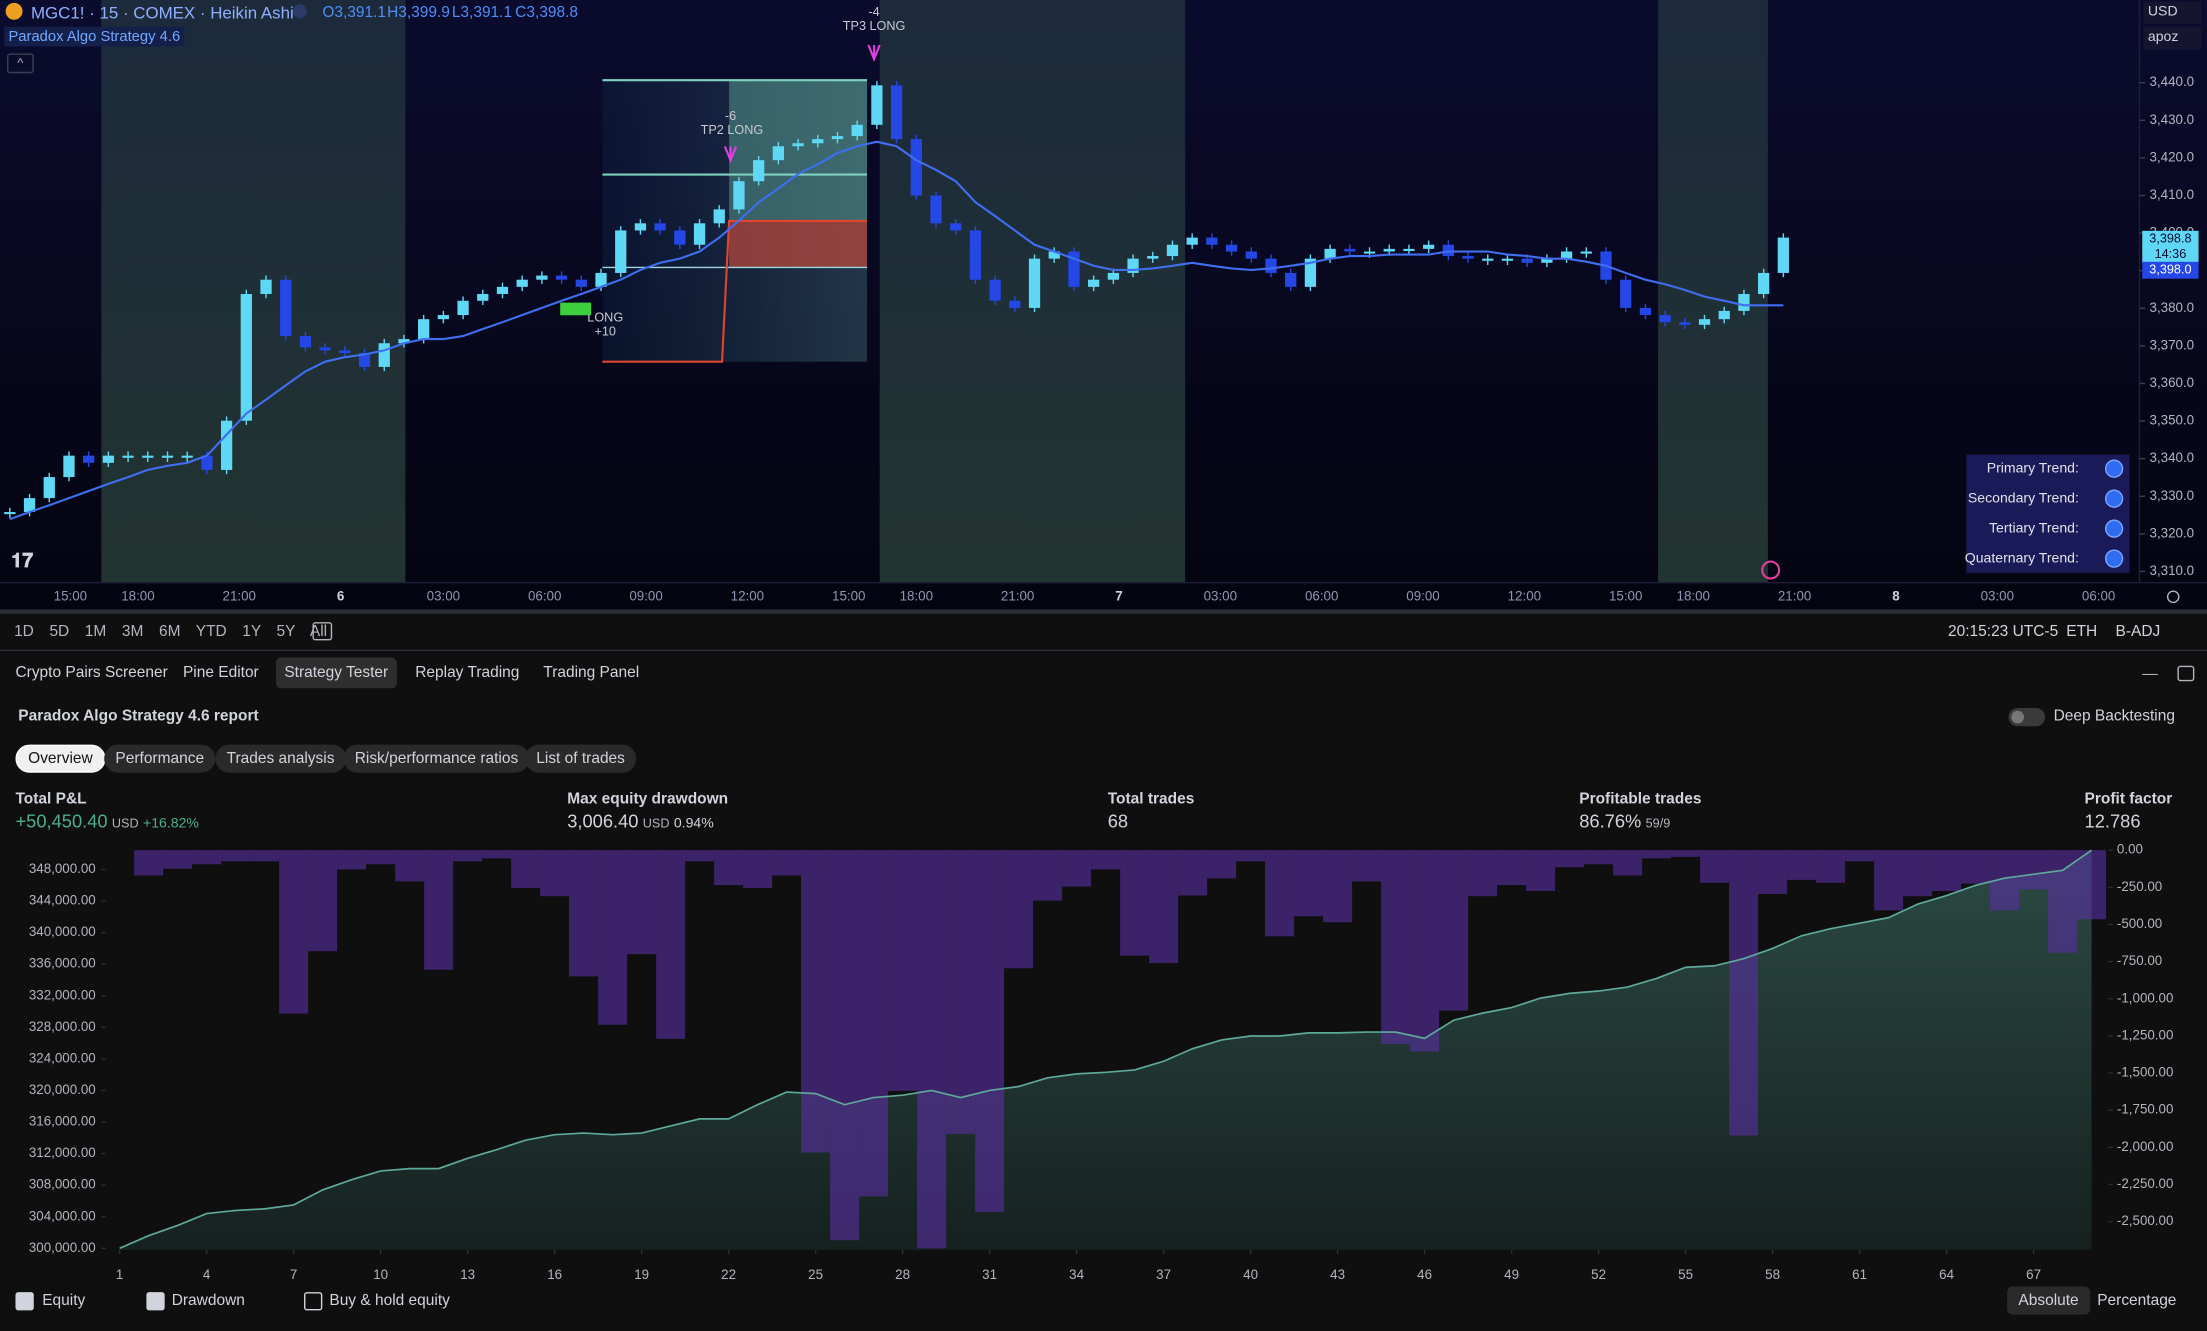 The height and width of the screenshot is (1331, 2207). I want to click on x-tick-label: 46, so click(1424, 1274).